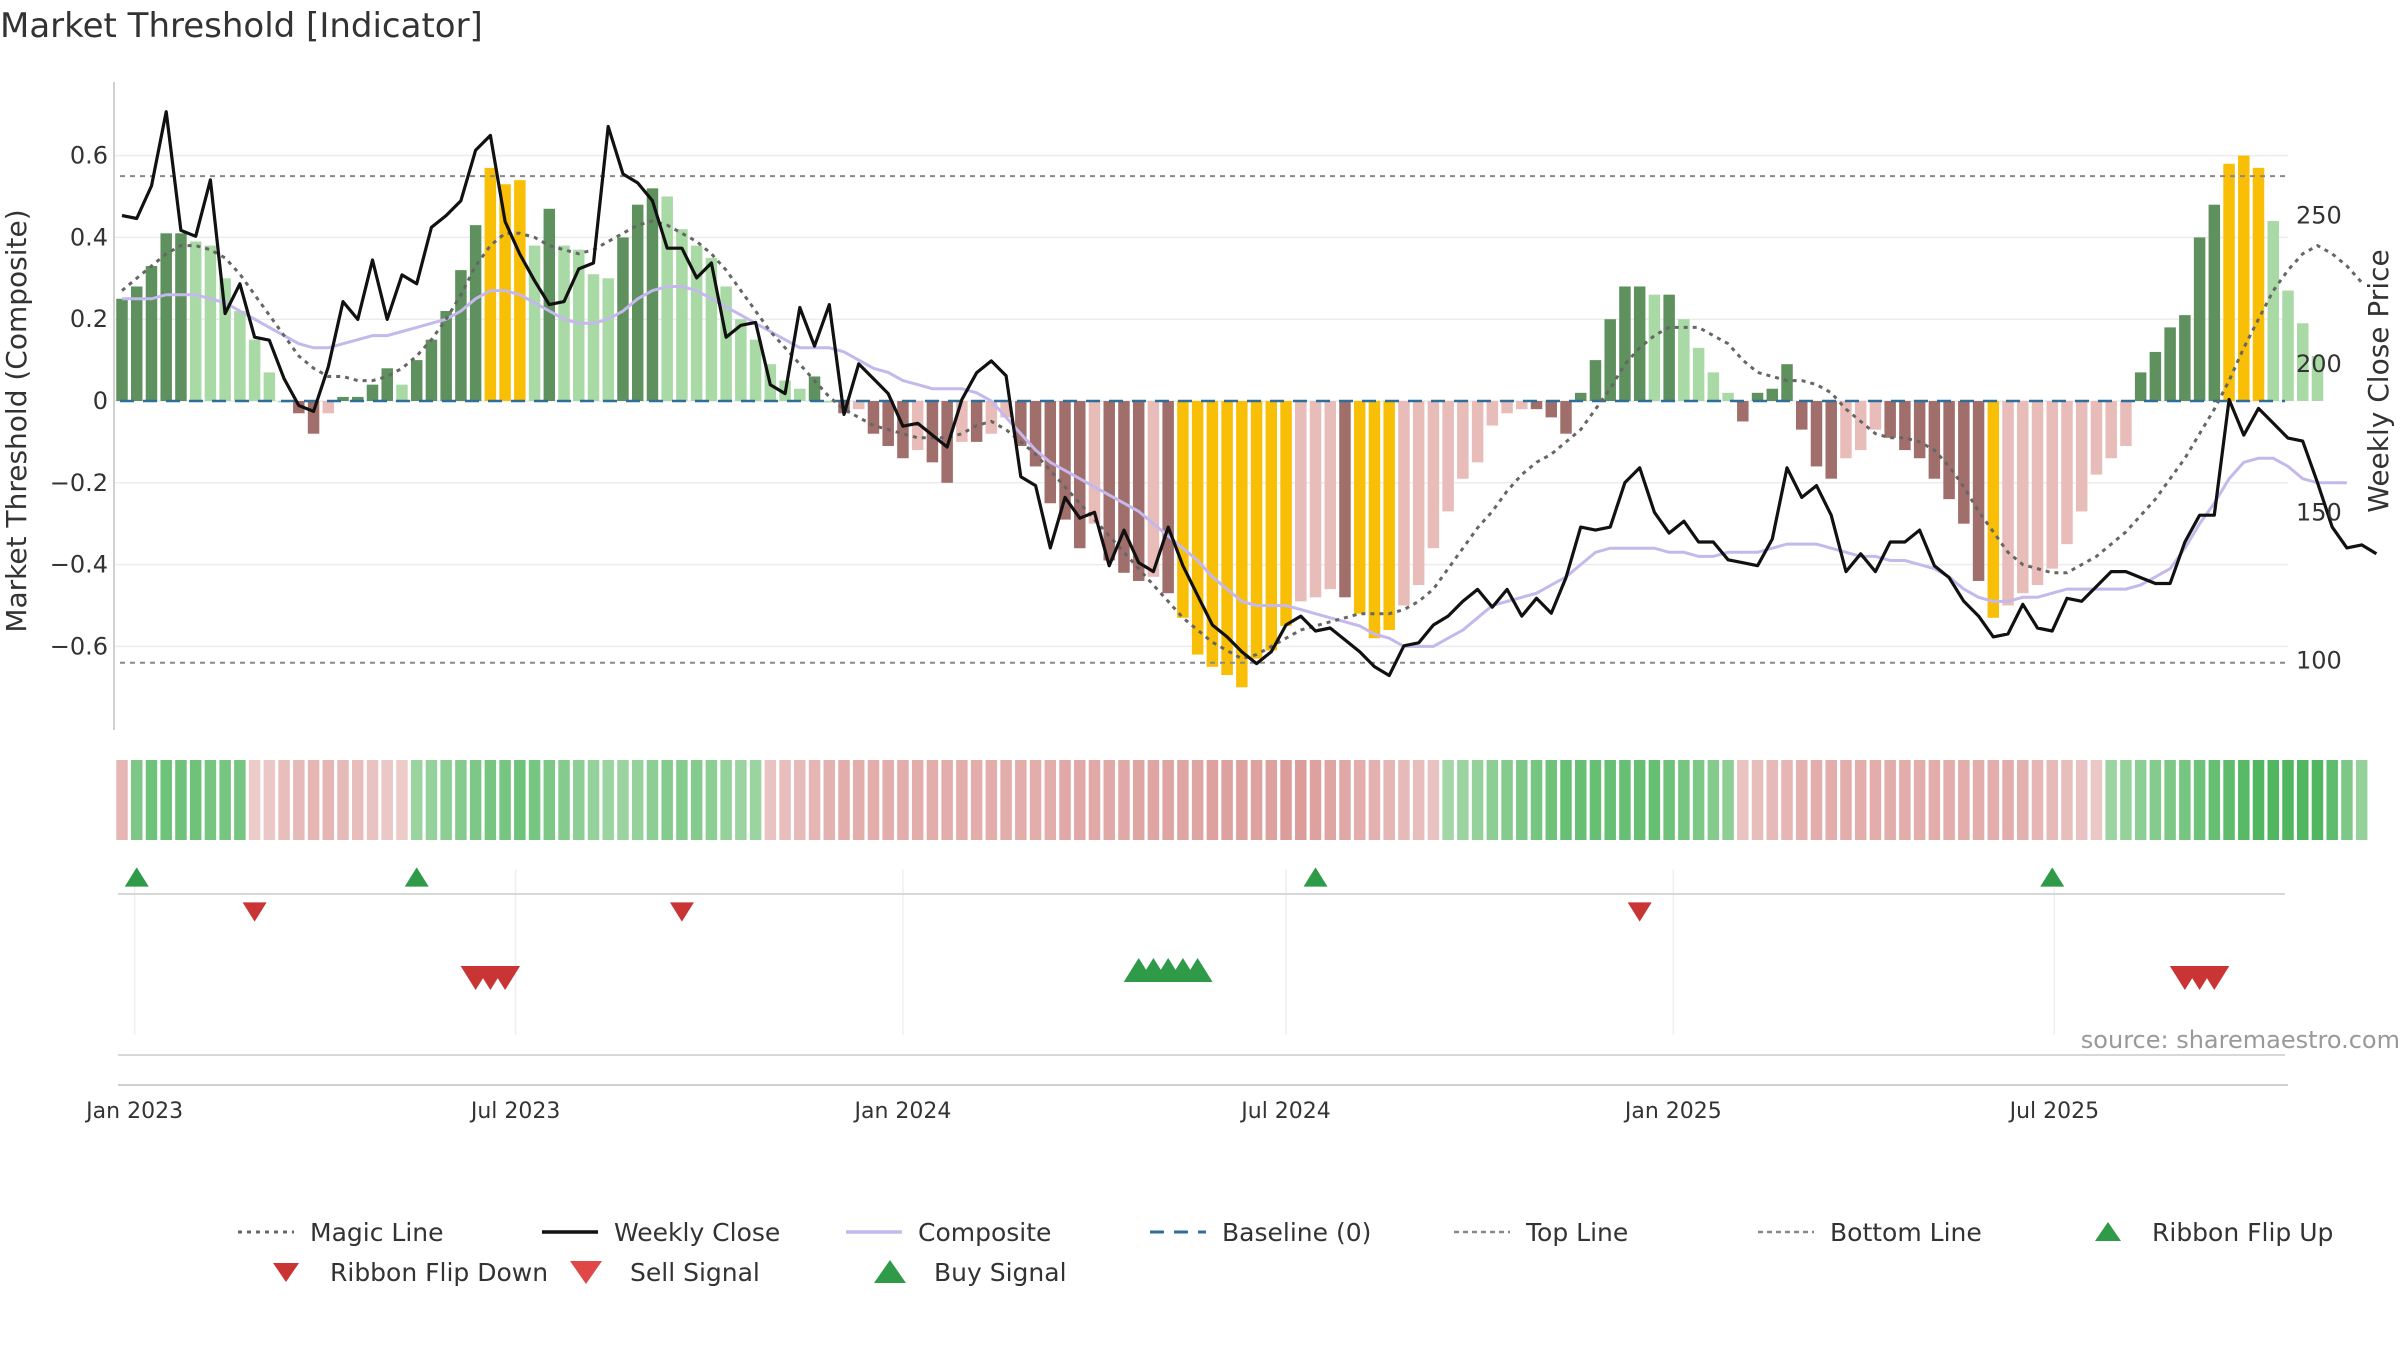 The width and height of the screenshot is (2400, 1350). What do you see at coordinates (697, 1232) in the screenshot?
I see `legend-label: Weekly Close` at bounding box center [697, 1232].